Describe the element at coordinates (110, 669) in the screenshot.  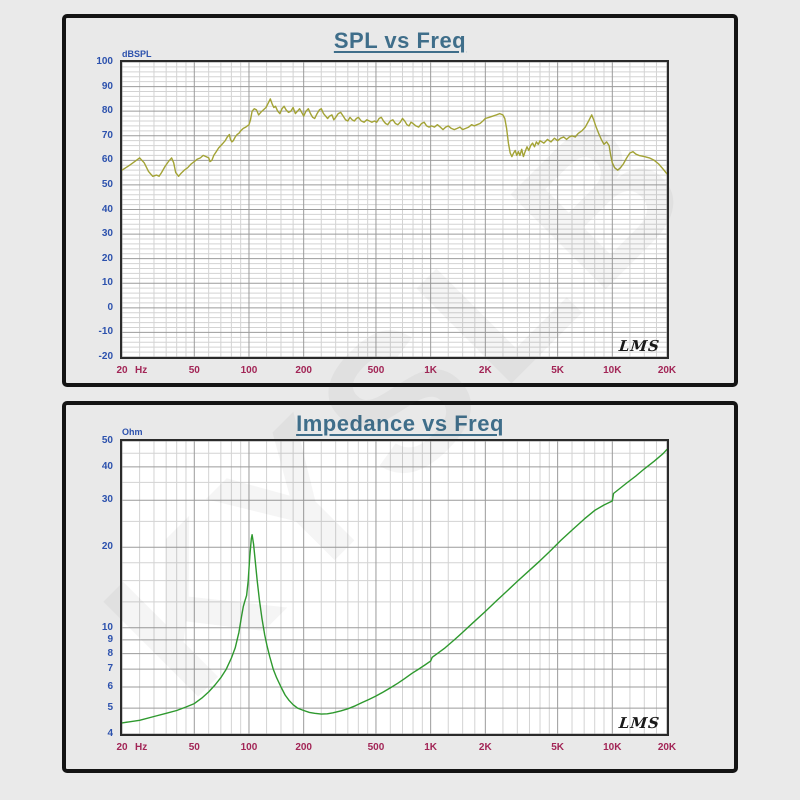
I see `y-tick-label: 7` at that location.